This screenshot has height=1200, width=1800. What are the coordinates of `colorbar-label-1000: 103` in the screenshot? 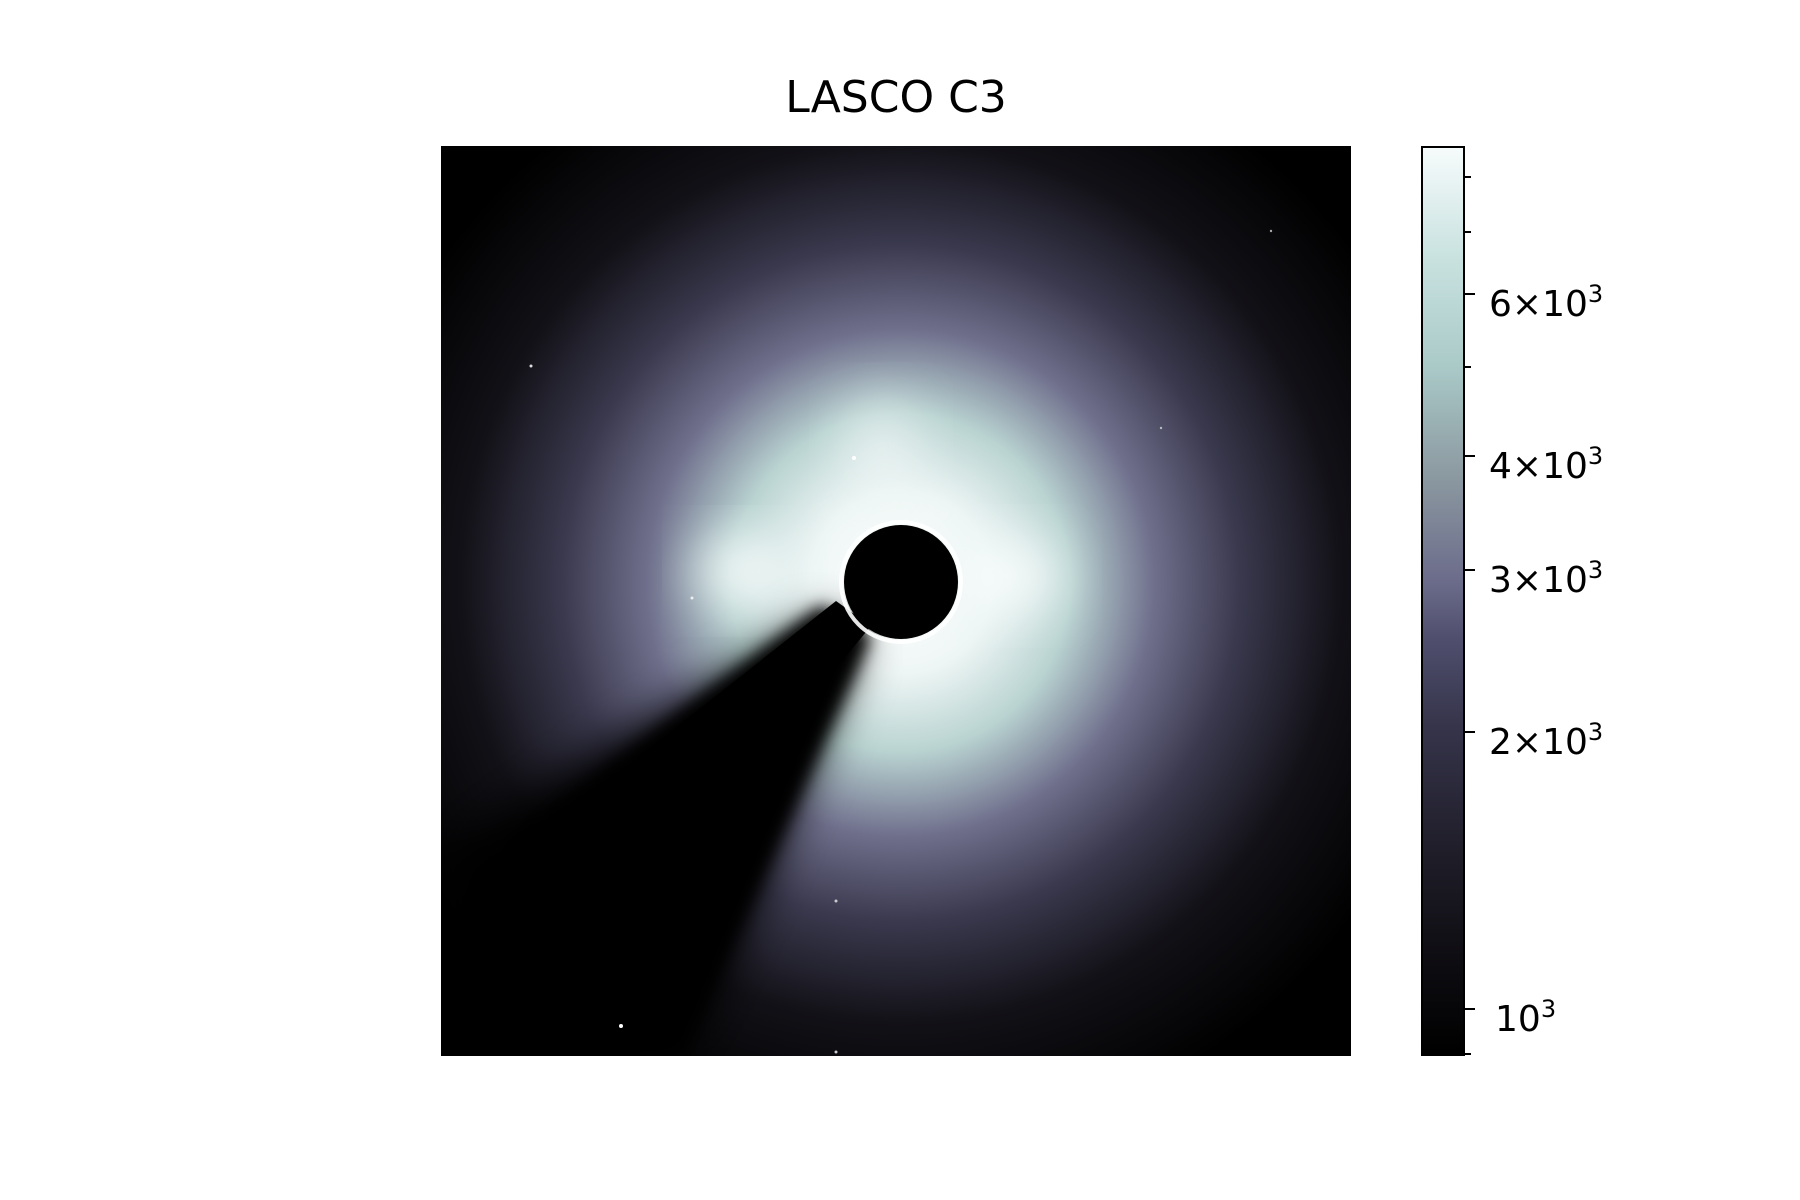 It's located at (1526, 1017).